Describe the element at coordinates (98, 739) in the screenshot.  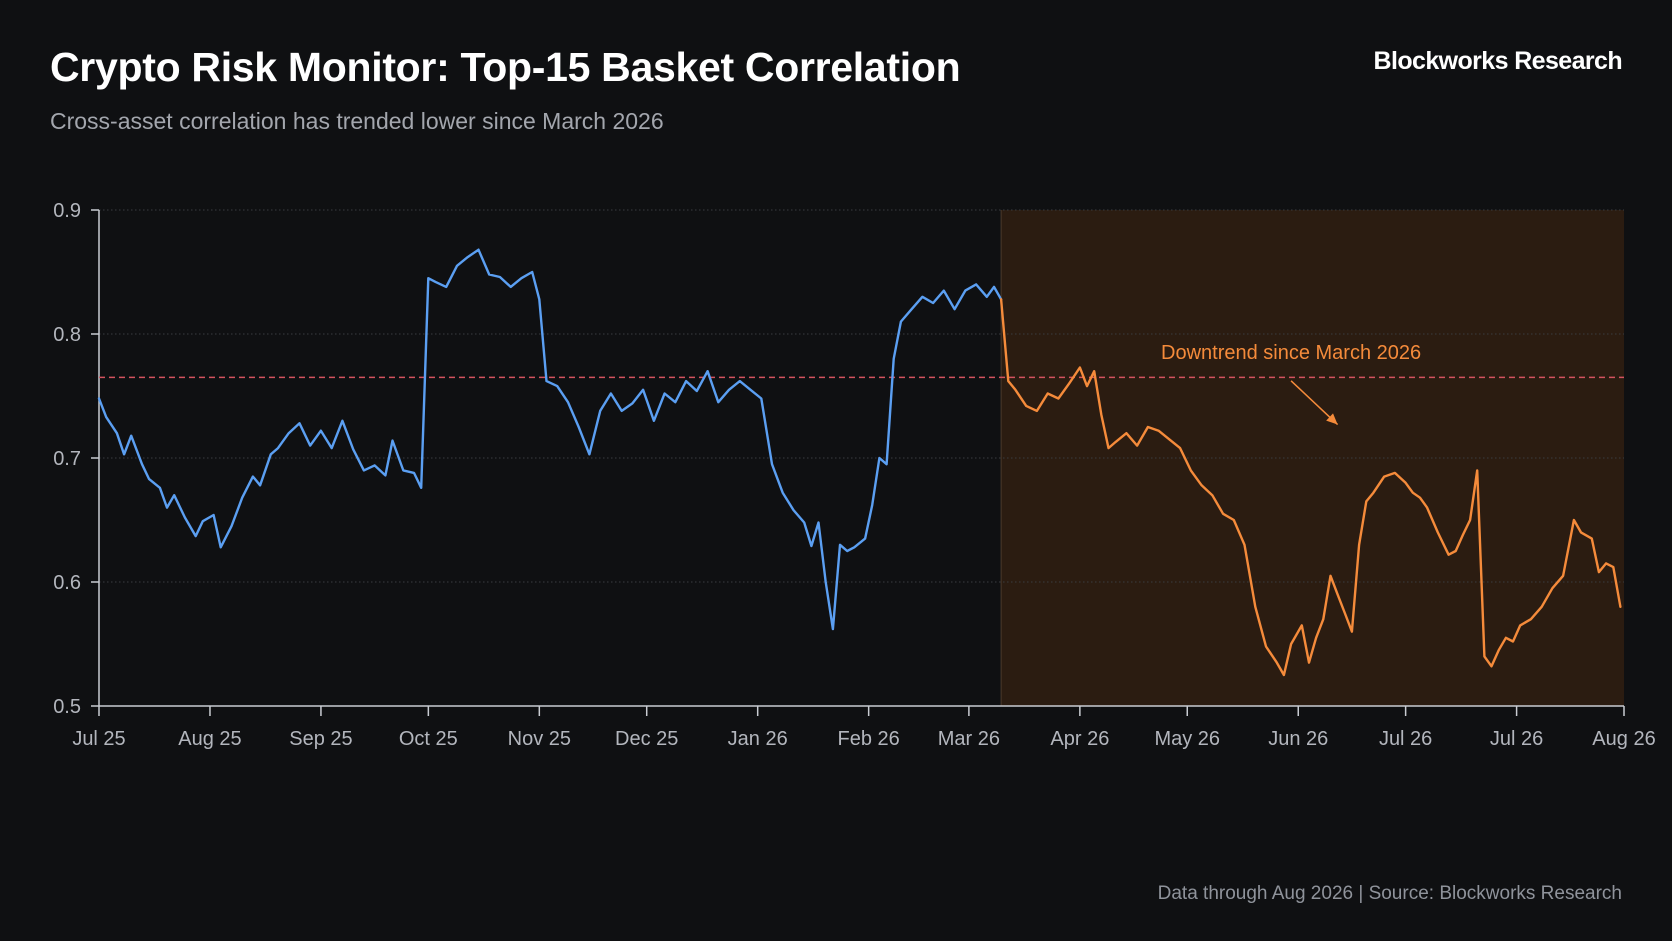
I see `x-tick-label: Jul 25` at that location.